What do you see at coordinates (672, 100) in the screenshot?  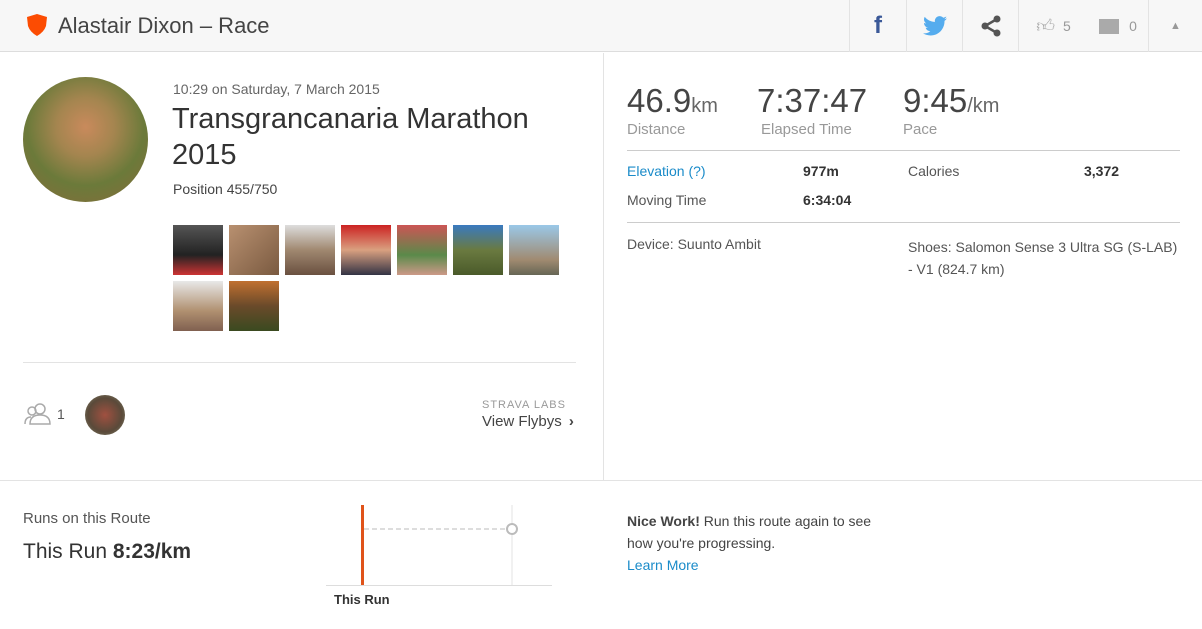 I see `distance-stat: 46.9km` at bounding box center [672, 100].